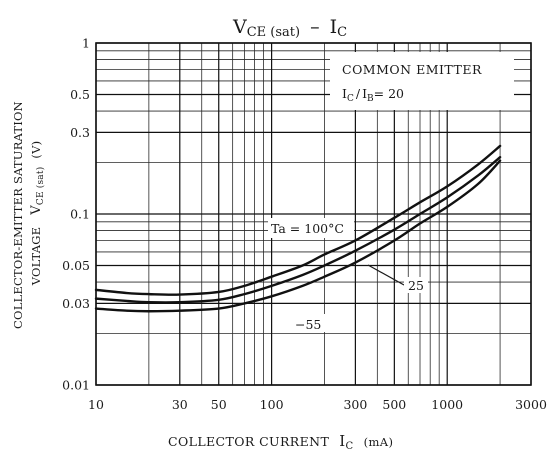 The image size is (551, 456). I want to click on y-axis-label-line2: VOLTAGE VCE (sat) (V), so click(37, 214).